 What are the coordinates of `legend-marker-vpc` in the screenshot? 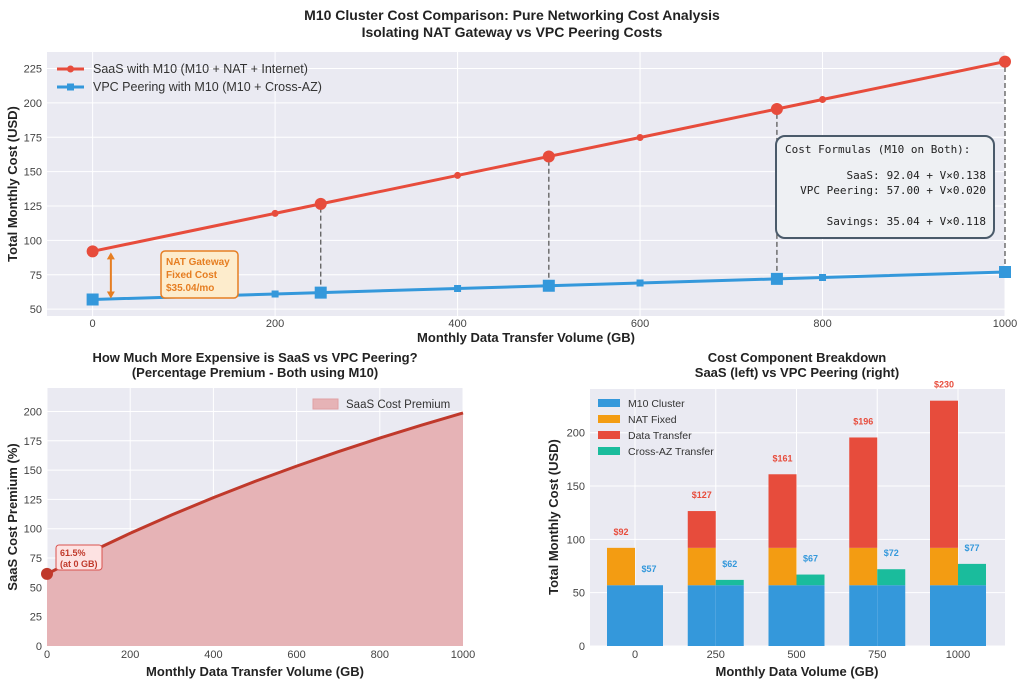 It's located at (70, 87).